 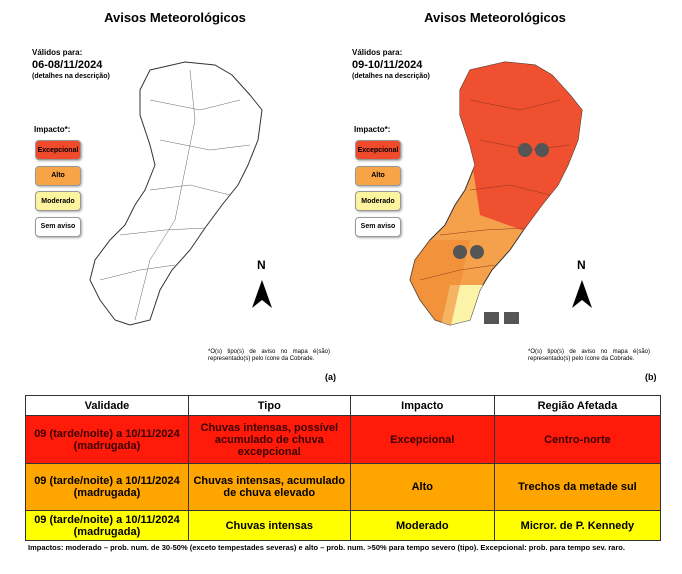 I want to click on table-cell: Alto, so click(x=422, y=487).